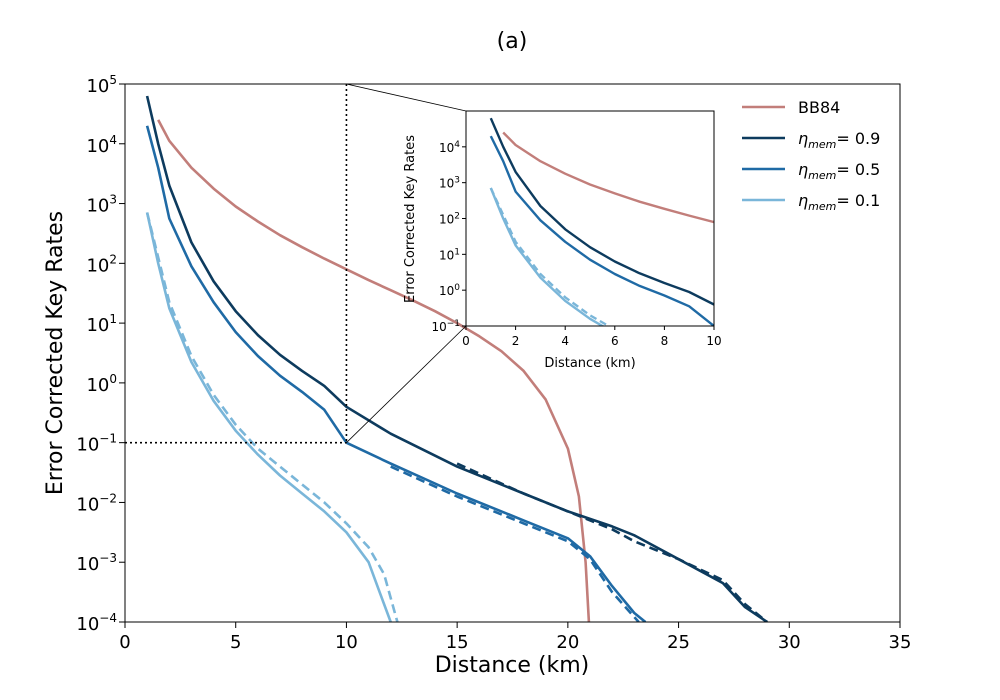  Describe the element at coordinates (410, 219) in the screenshot. I see `inset-y-axis-label: Error Corrected Key Rates` at that location.